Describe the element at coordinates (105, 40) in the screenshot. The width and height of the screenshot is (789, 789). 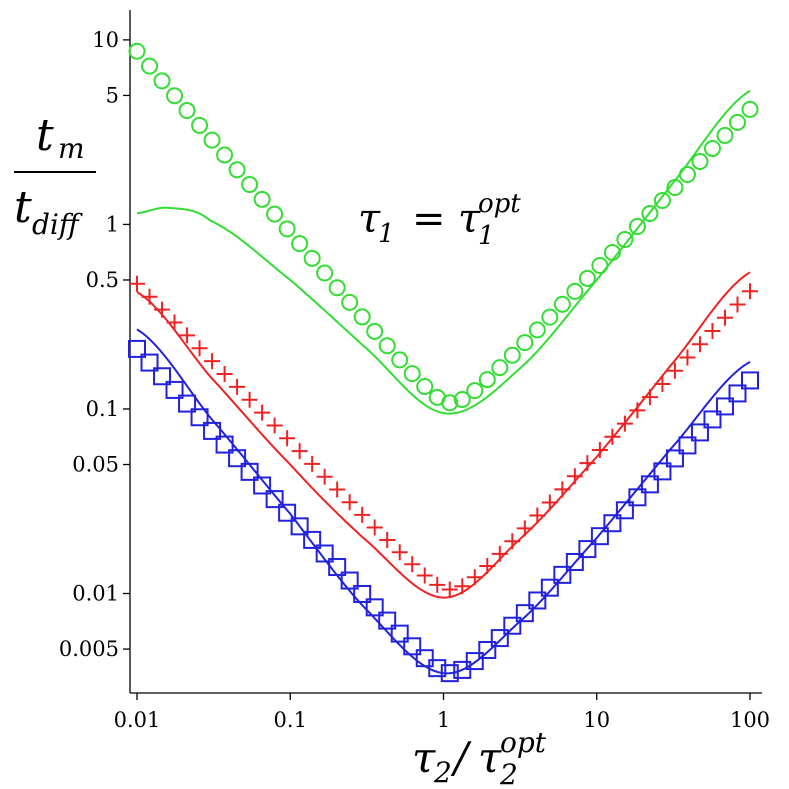
I see `y-tick-label: 10` at that location.